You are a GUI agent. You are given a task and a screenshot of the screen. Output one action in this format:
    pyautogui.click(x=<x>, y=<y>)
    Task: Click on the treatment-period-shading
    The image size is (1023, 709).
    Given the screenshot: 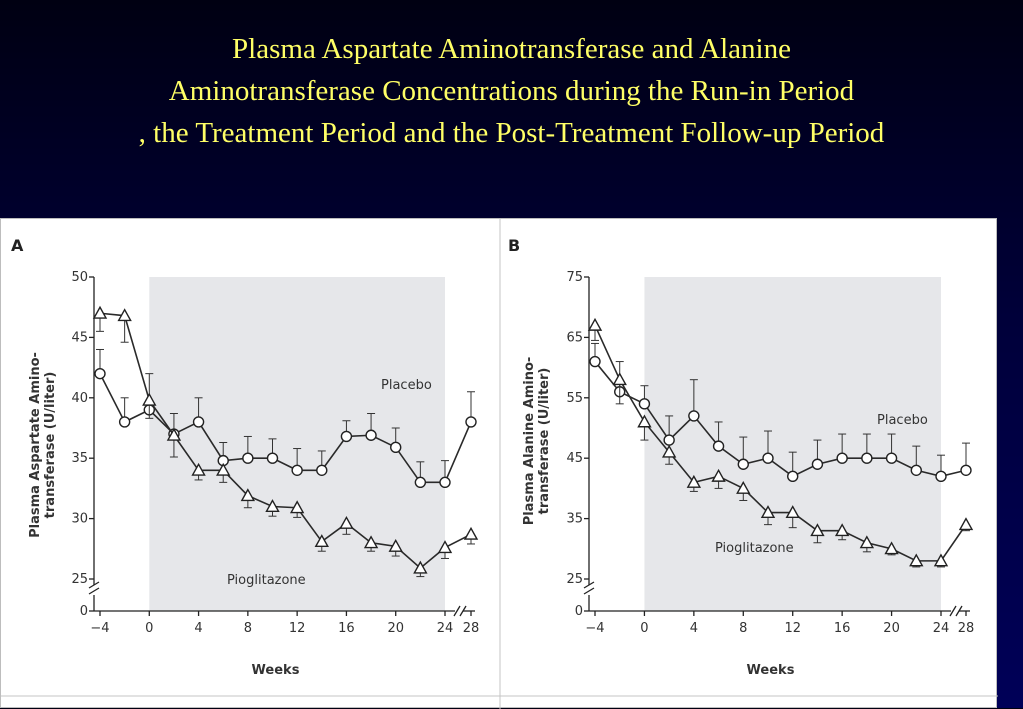 What is the action you would take?
    pyautogui.click(x=792, y=444)
    